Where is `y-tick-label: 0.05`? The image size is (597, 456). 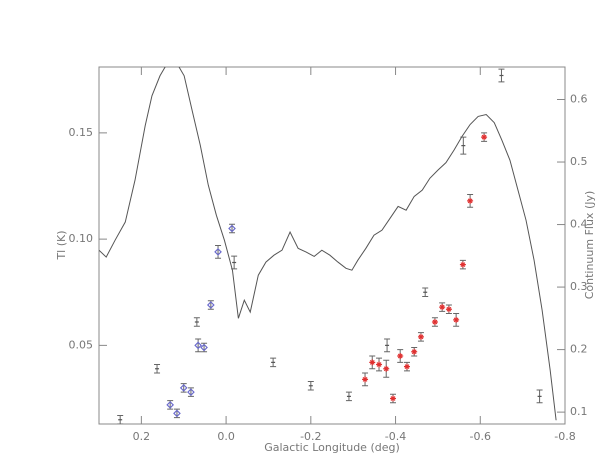 y-tick-label: 0.05 is located at coordinates (81, 344).